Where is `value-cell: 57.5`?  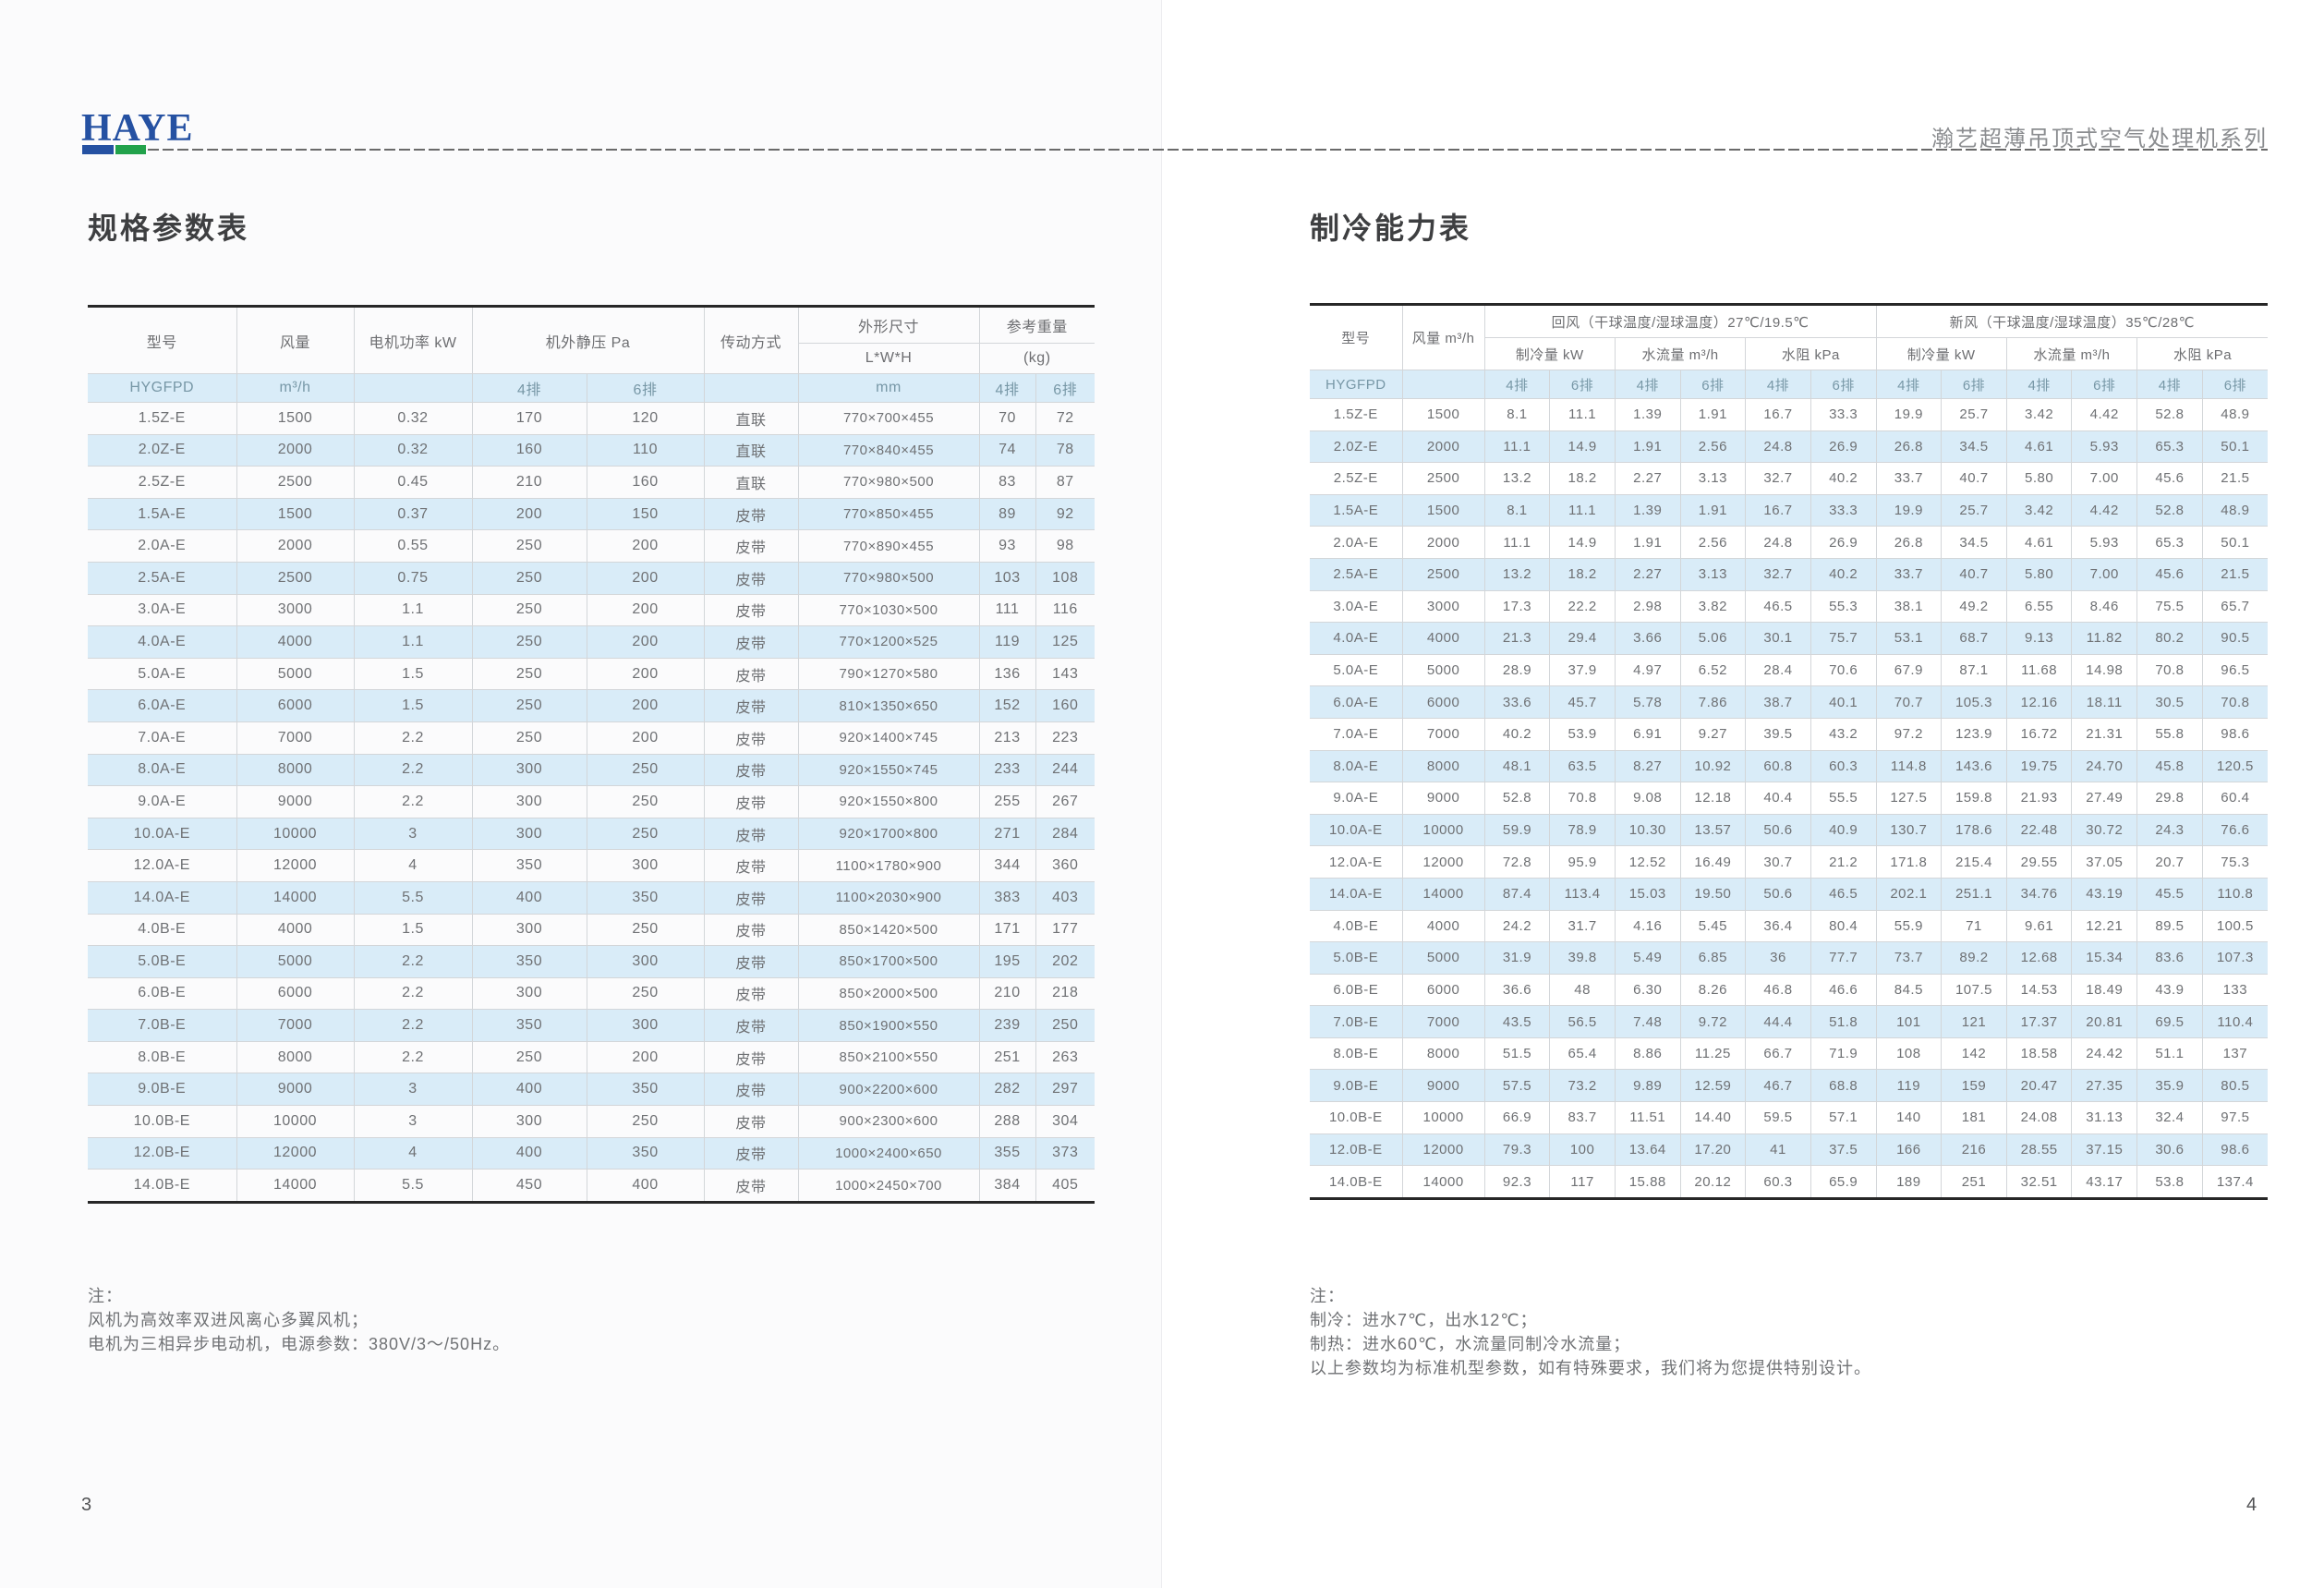
value-cell: 57.5 is located at coordinates (1517, 1086).